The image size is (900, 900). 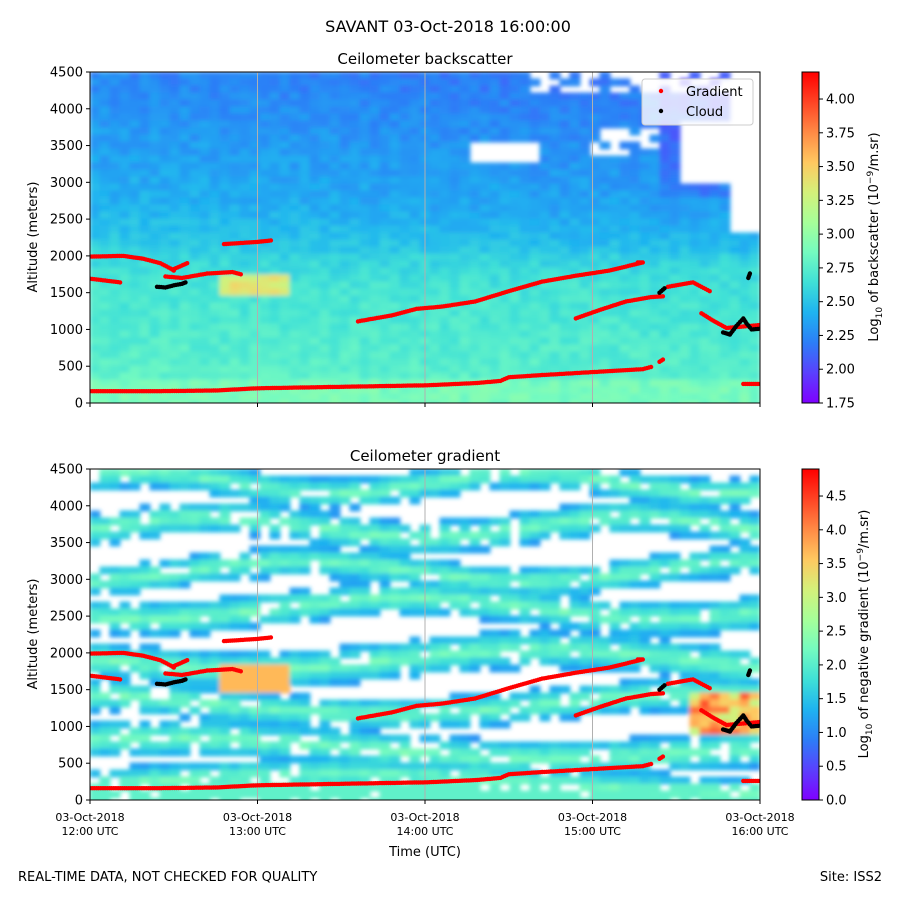 I want to click on x-axis-label: Time (UTC), so click(x=424, y=852).